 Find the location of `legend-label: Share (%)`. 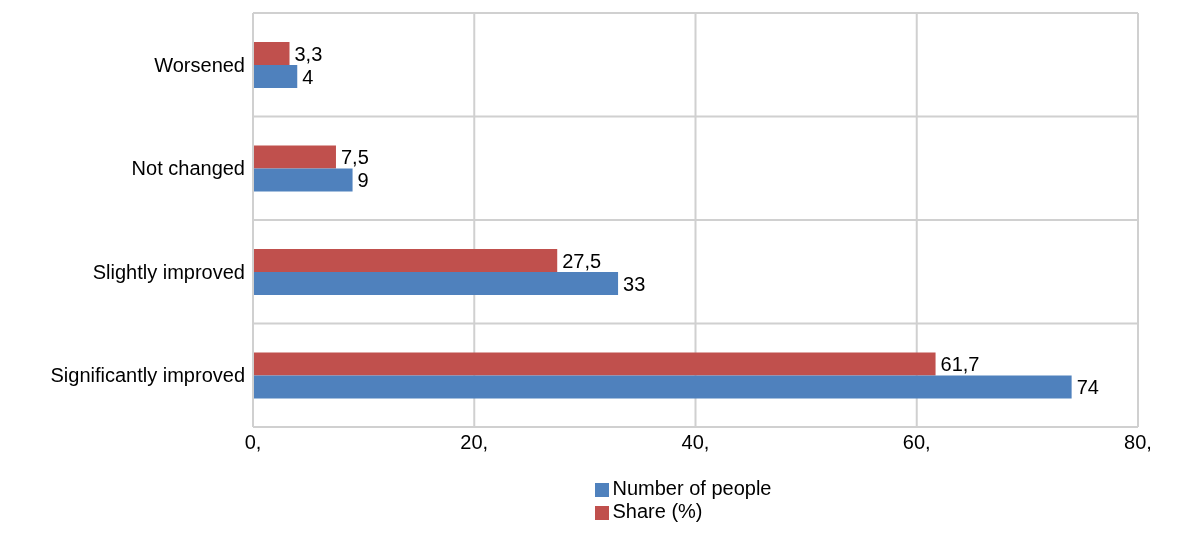

legend-label: Share (%) is located at coordinates (657, 511).